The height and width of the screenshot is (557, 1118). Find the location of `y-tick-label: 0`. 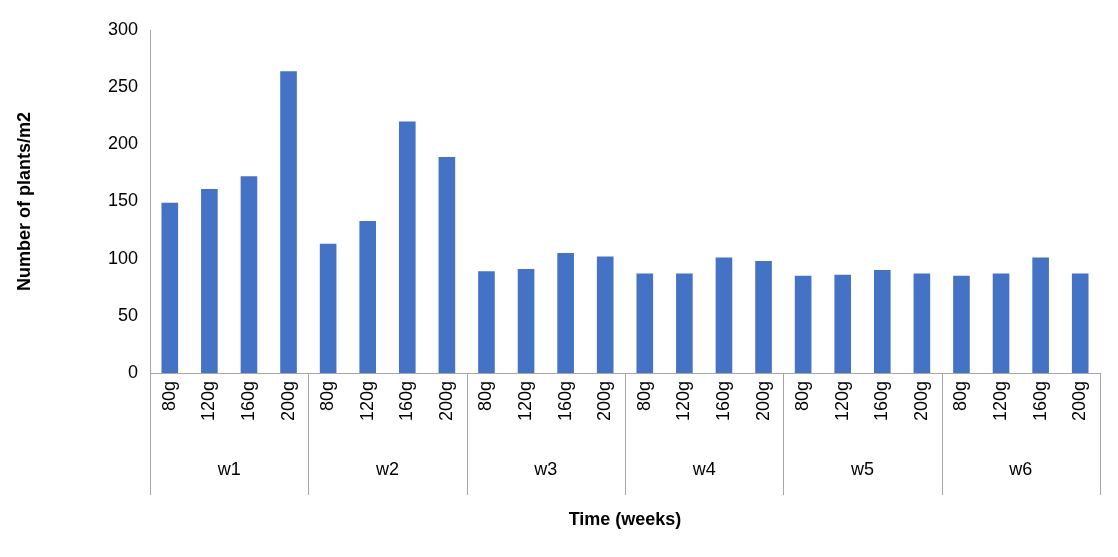

y-tick-label: 0 is located at coordinates (132, 371).